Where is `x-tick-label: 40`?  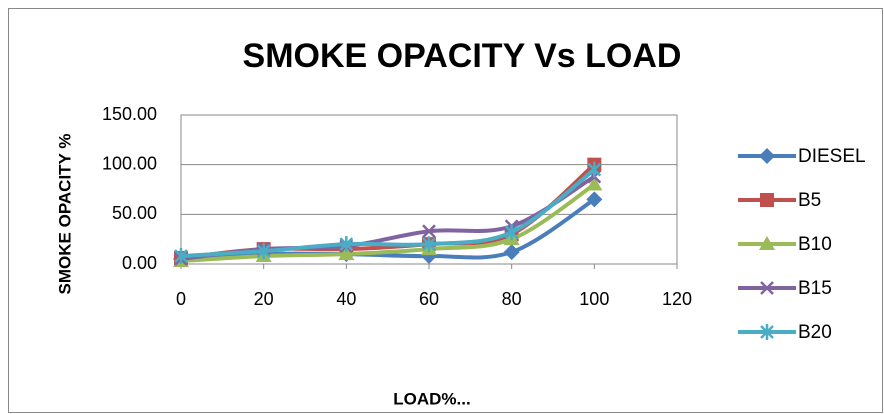 x-tick-label: 40 is located at coordinates (346, 299).